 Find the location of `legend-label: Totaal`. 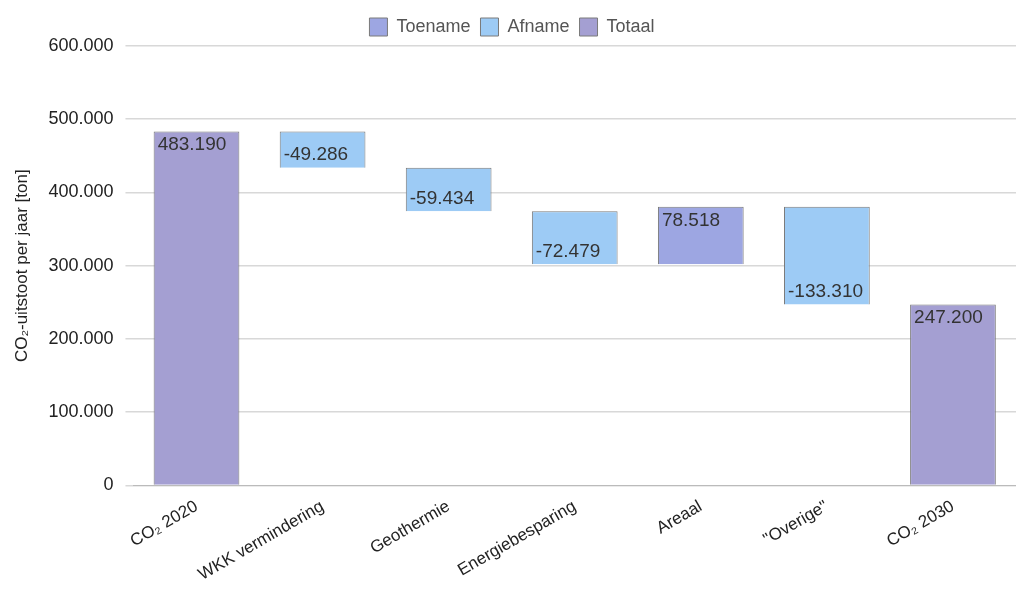

legend-label: Totaal is located at coordinates (630, 25).